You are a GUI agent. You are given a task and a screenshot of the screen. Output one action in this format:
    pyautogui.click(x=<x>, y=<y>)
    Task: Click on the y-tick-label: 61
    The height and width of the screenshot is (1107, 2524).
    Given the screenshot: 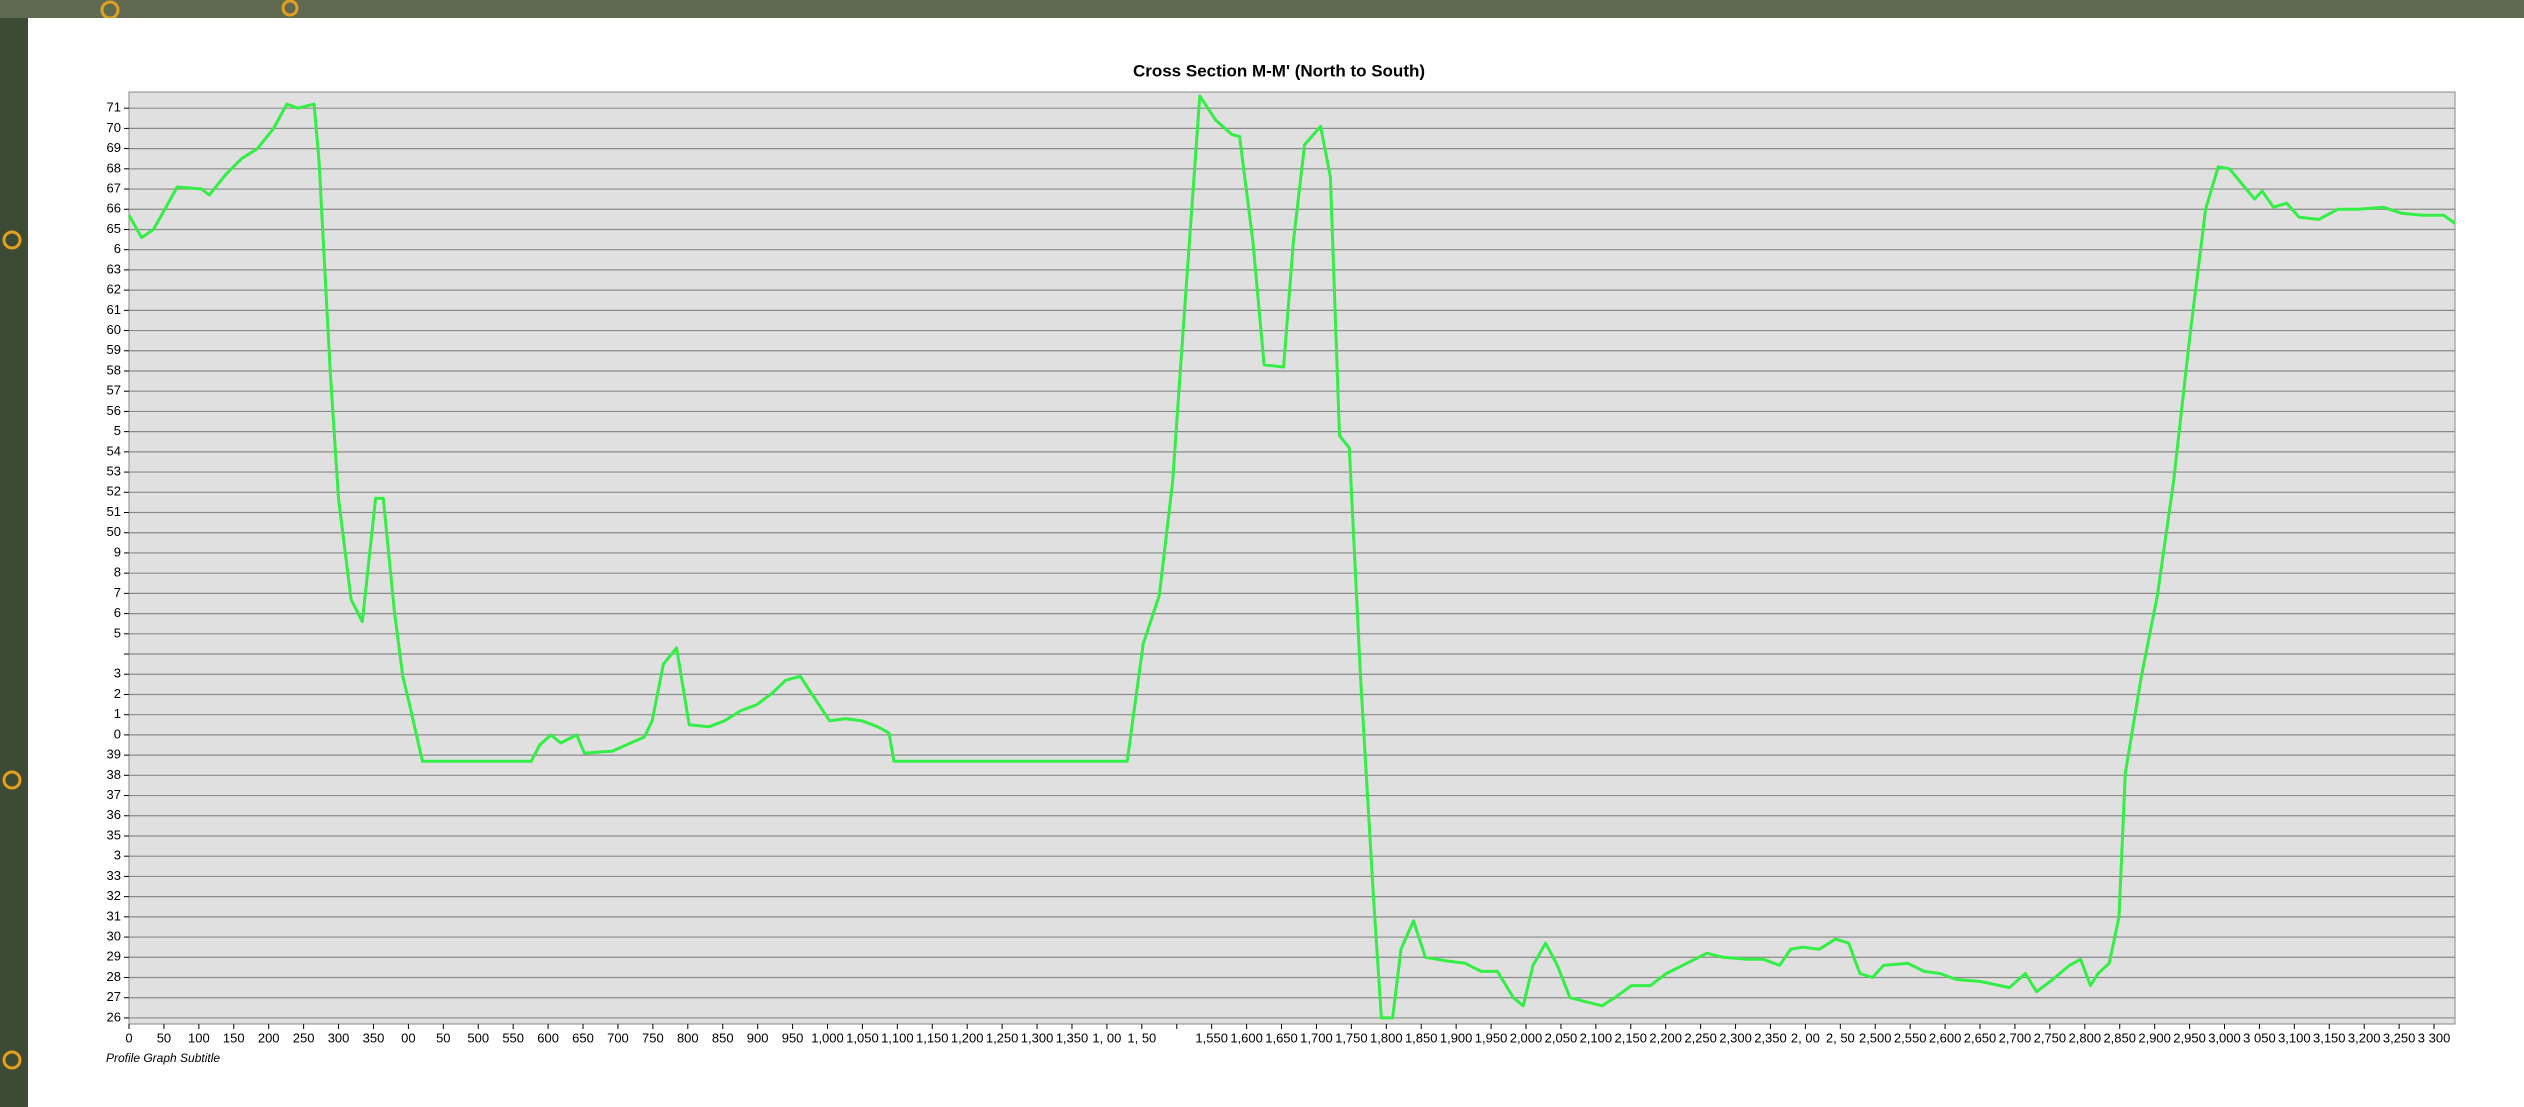 What is the action you would take?
    pyautogui.click(x=114, y=309)
    